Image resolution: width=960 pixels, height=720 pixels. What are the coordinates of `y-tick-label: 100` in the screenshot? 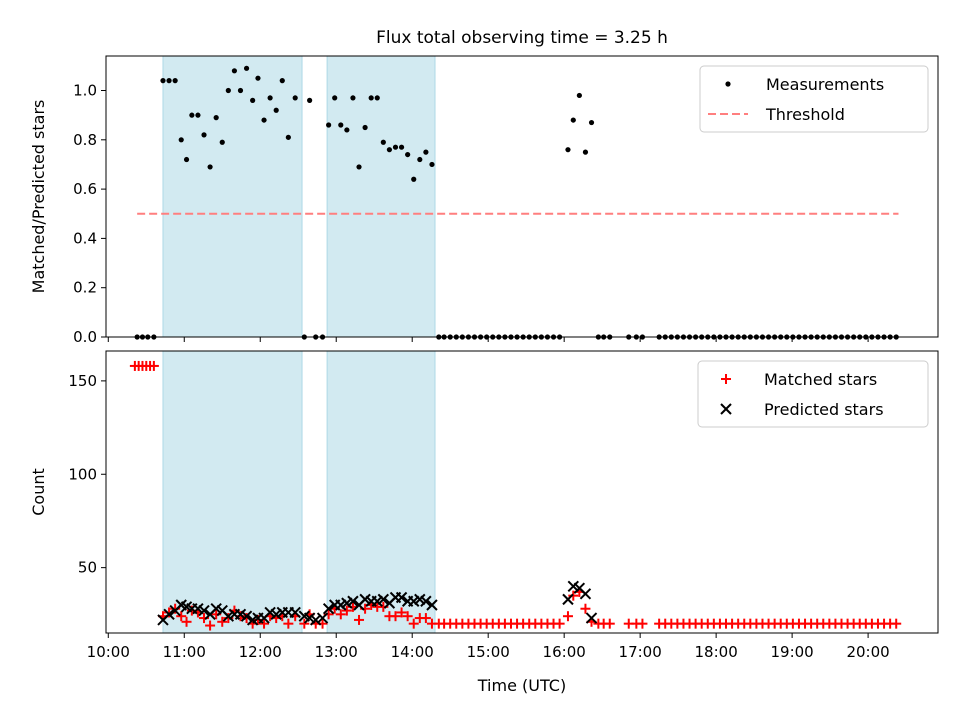 It's located at (82, 474).